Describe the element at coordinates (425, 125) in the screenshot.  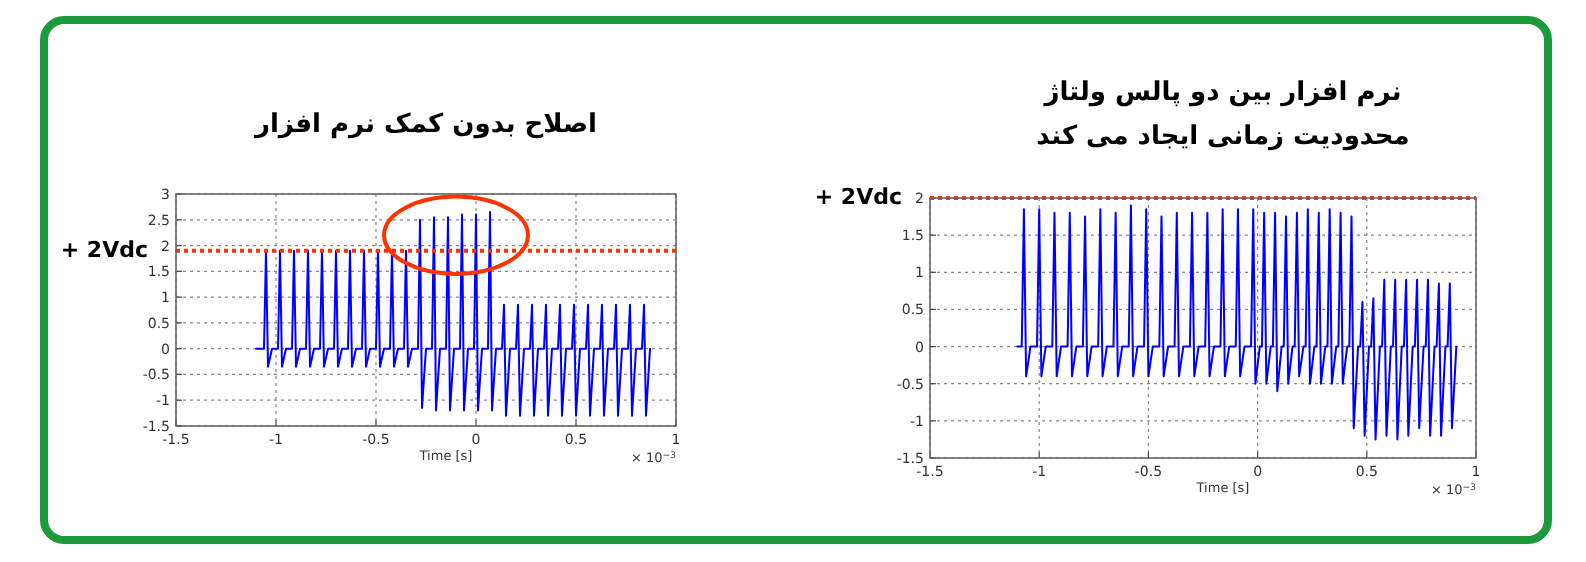
I see `chart-title: اصلاح بدون کمک نرم افزار` at that location.